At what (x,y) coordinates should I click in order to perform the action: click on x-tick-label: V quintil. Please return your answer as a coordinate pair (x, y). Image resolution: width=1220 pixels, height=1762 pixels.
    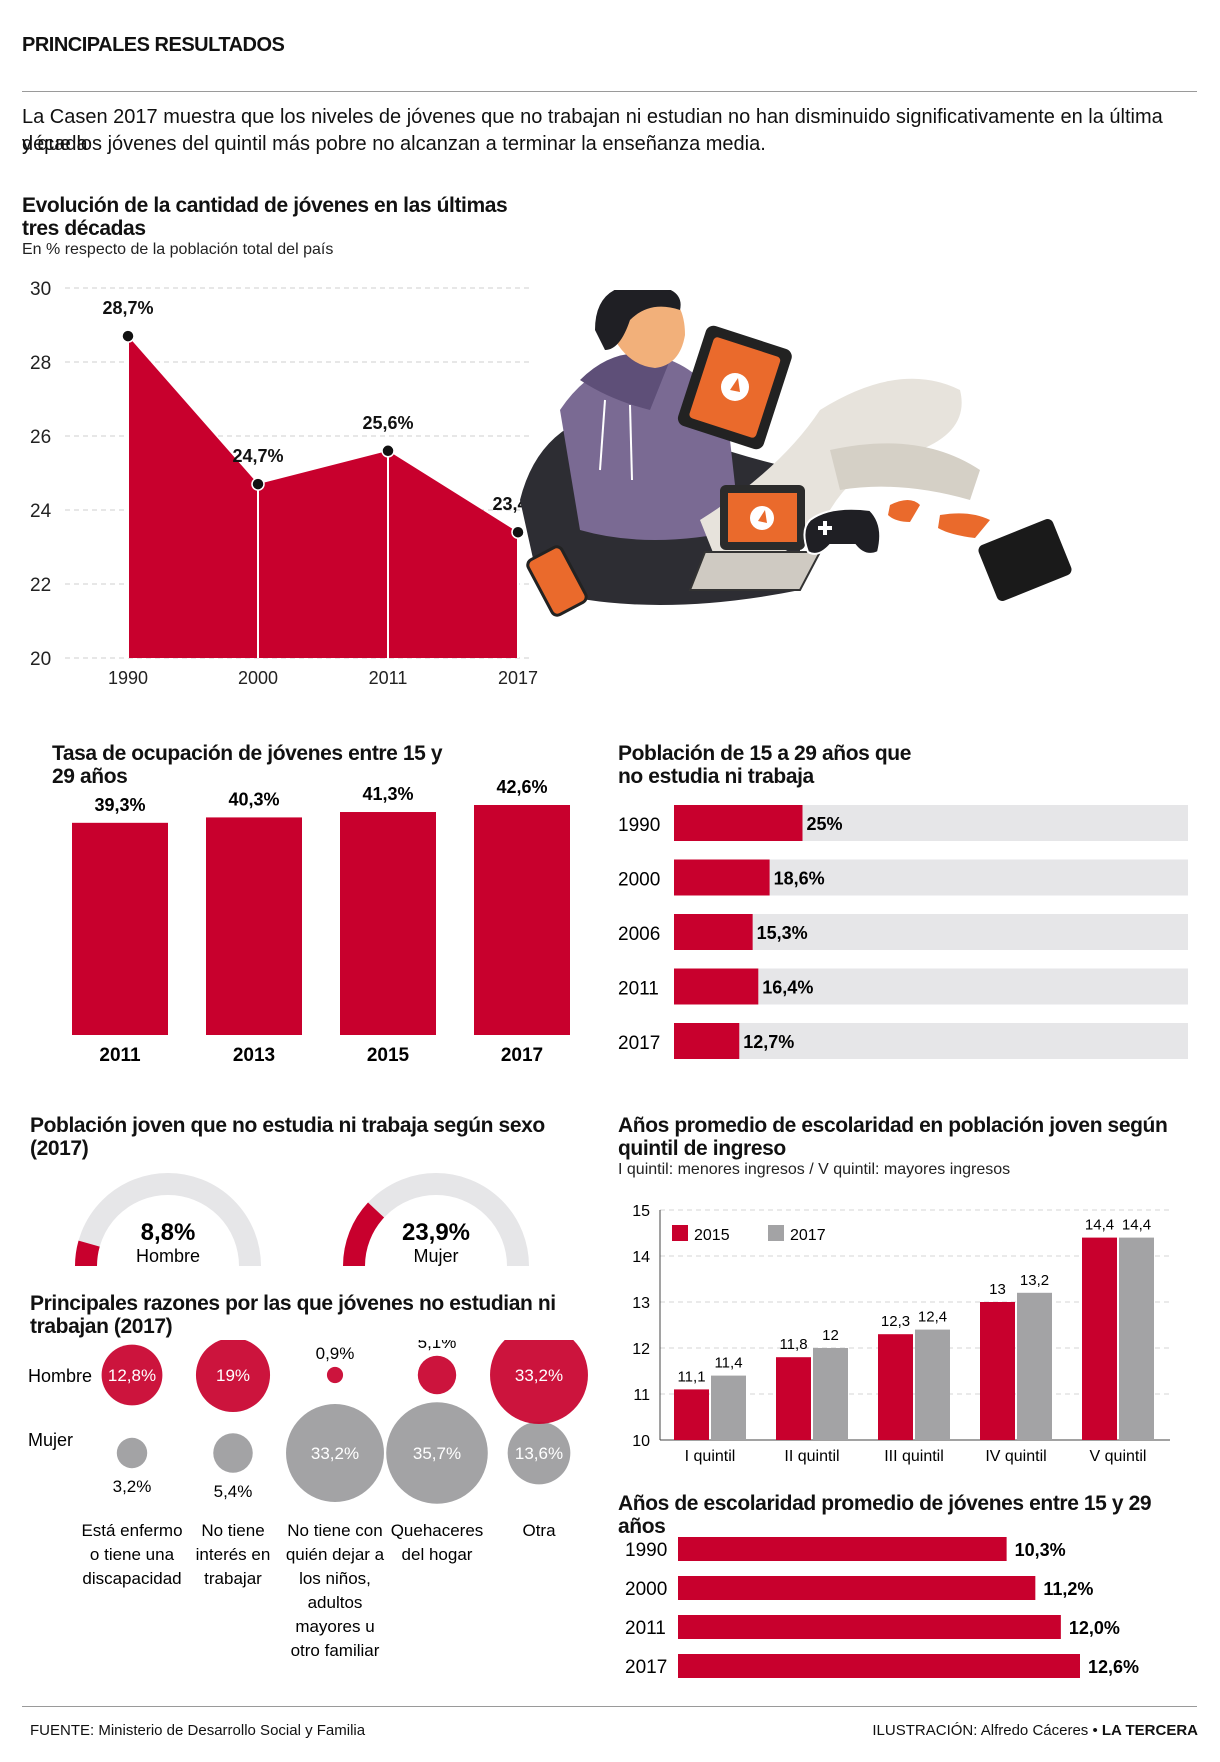
    Looking at the image, I should click on (1118, 1456).